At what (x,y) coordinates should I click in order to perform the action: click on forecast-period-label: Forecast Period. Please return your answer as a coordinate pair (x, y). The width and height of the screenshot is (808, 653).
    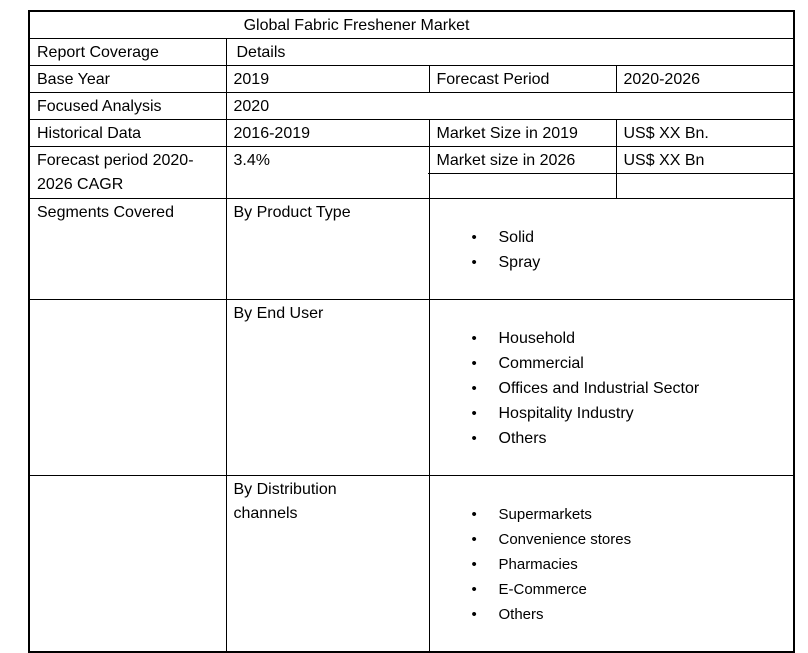
    Looking at the image, I should click on (522, 79).